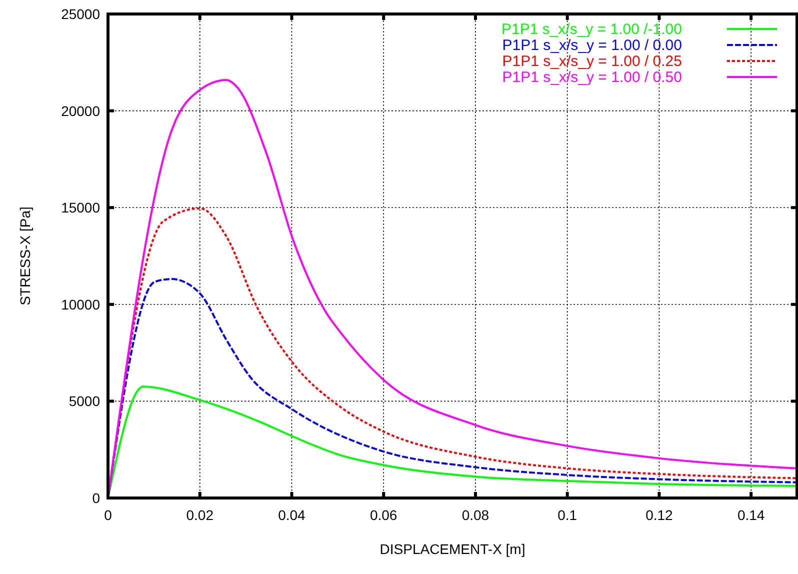 Image resolution: width=798 pixels, height=574 pixels. What do you see at coordinates (639, 53) in the screenshot?
I see `legend: P1P1 s_x/s_y = 1.00 /-1.00 P1P1 s_x/s_y = 1.00 / 0.00 P1P1 s_x/s_y = 1.00 / 0.25 P1P1 s_x/s_y = 1.00 / 0.50` at bounding box center [639, 53].